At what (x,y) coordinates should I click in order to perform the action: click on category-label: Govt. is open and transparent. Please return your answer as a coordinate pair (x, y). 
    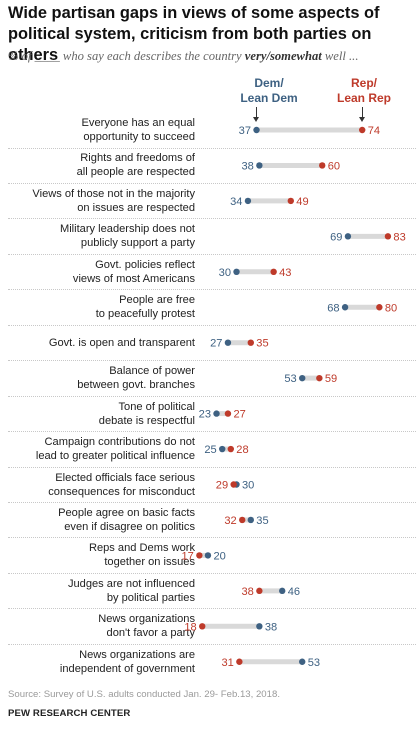
    Looking at the image, I should click on (100, 343).